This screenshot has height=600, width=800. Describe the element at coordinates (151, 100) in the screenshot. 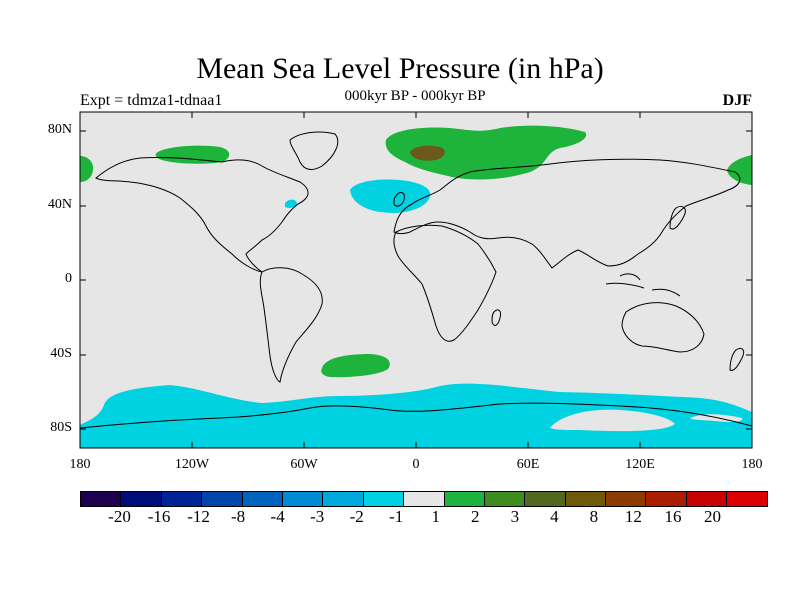

I see `experiment-label: Expt = tdmza1-tdnaa1` at that location.